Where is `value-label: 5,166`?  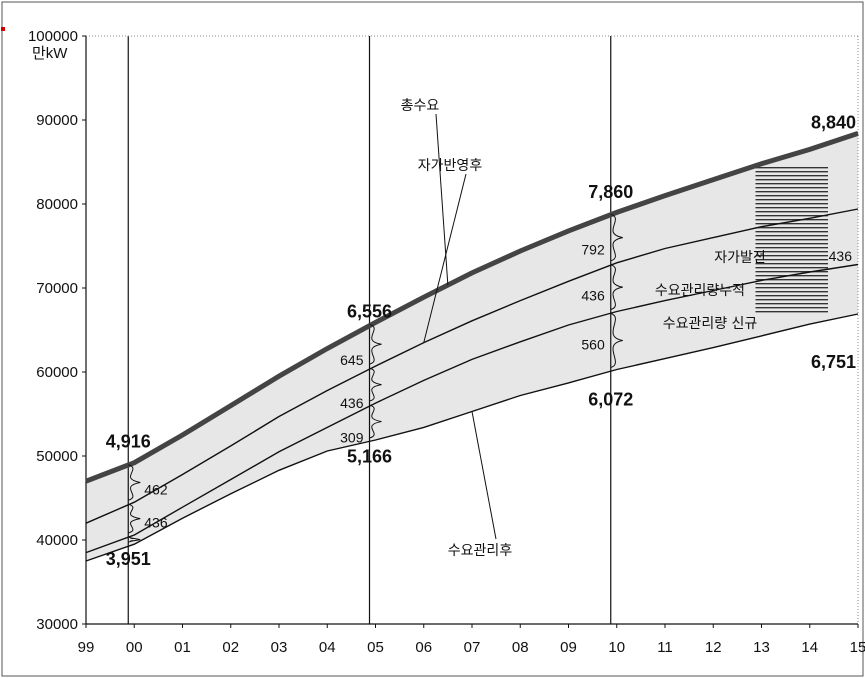
value-label: 5,166 is located at coordinates (369, 457).